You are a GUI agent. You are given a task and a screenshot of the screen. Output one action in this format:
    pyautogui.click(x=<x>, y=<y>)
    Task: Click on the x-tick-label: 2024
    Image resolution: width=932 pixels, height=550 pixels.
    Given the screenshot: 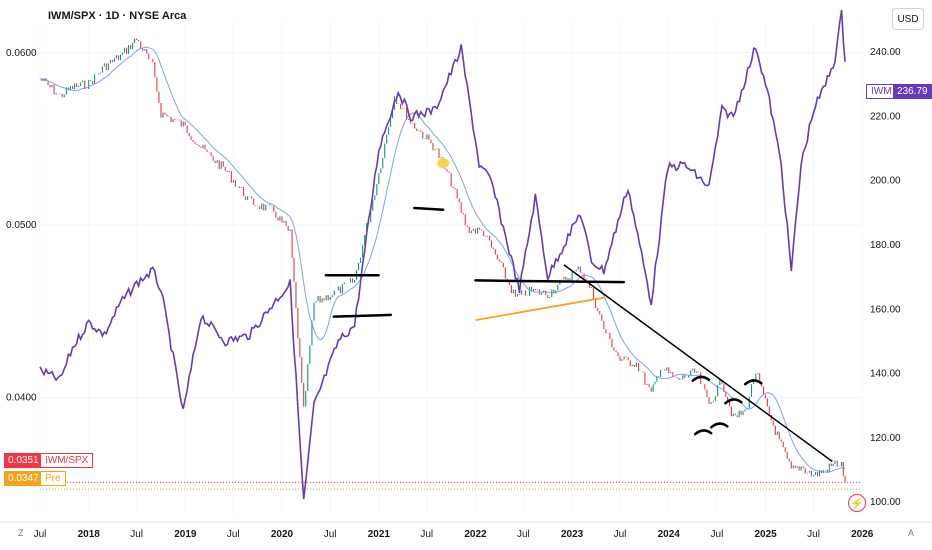 What is the action you would take?
    pyautogui.click(x=669, y=534)
    